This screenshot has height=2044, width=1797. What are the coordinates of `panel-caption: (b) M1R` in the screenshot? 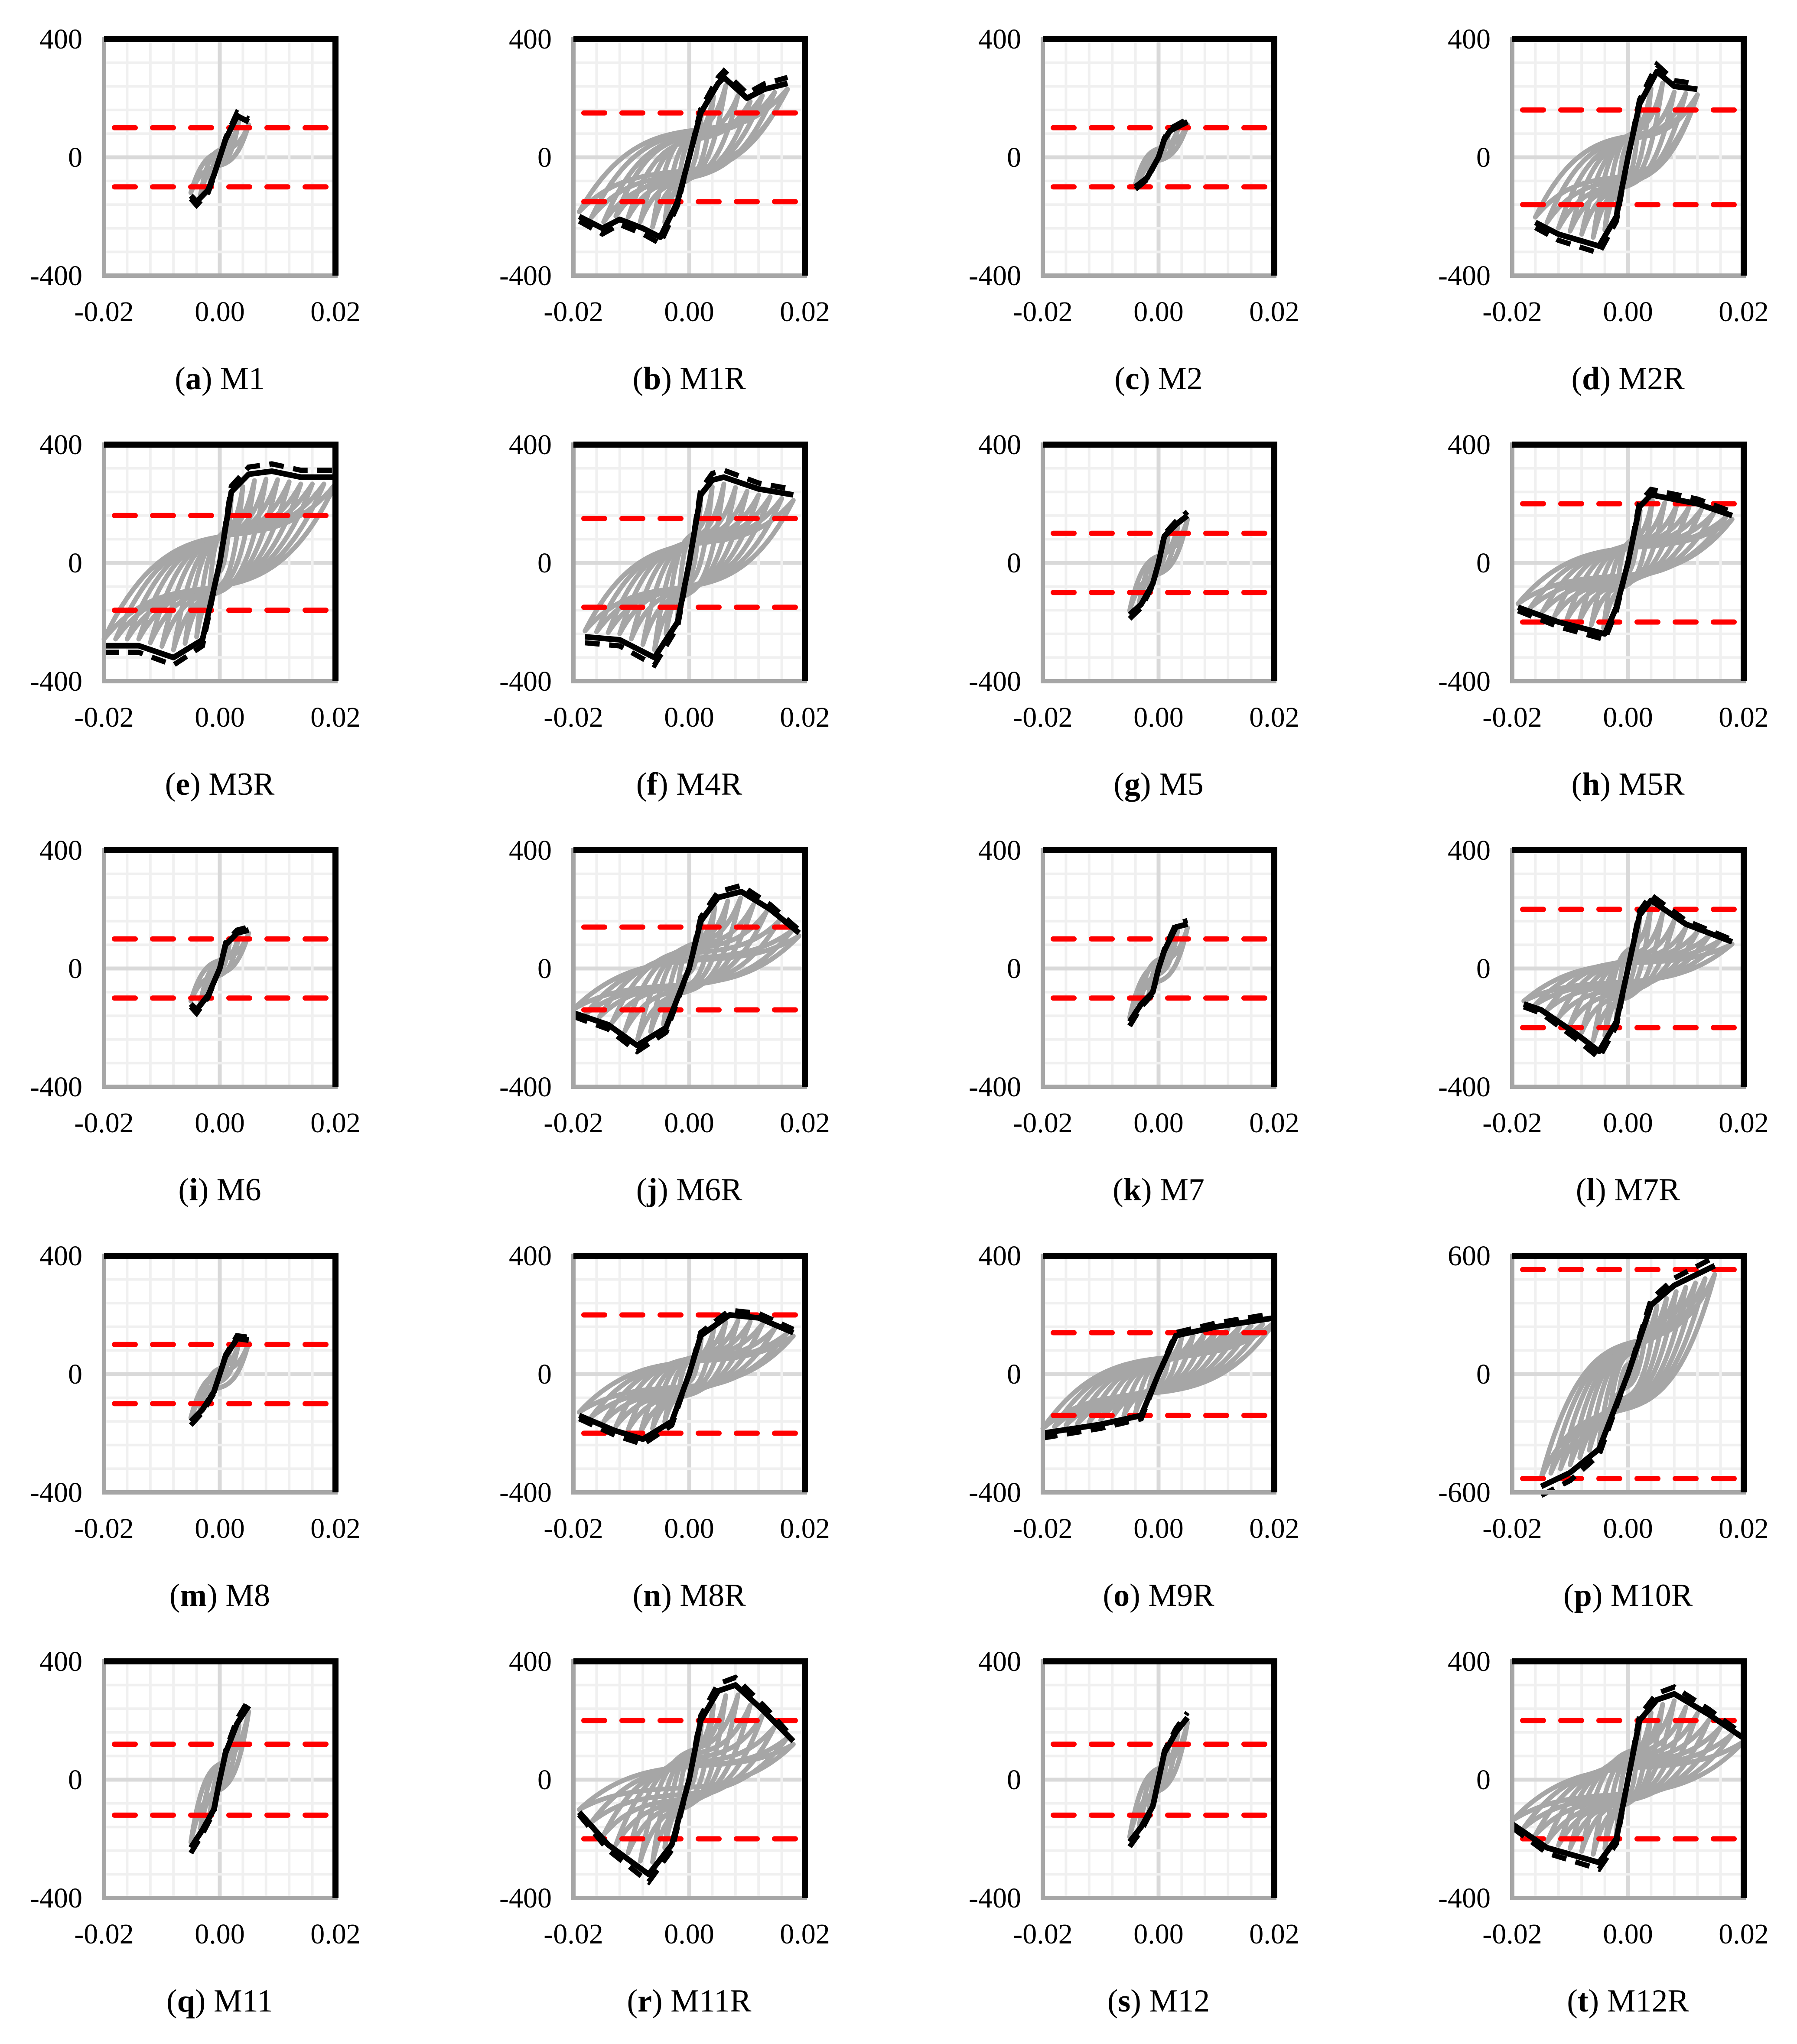 It's located at (689, 378).